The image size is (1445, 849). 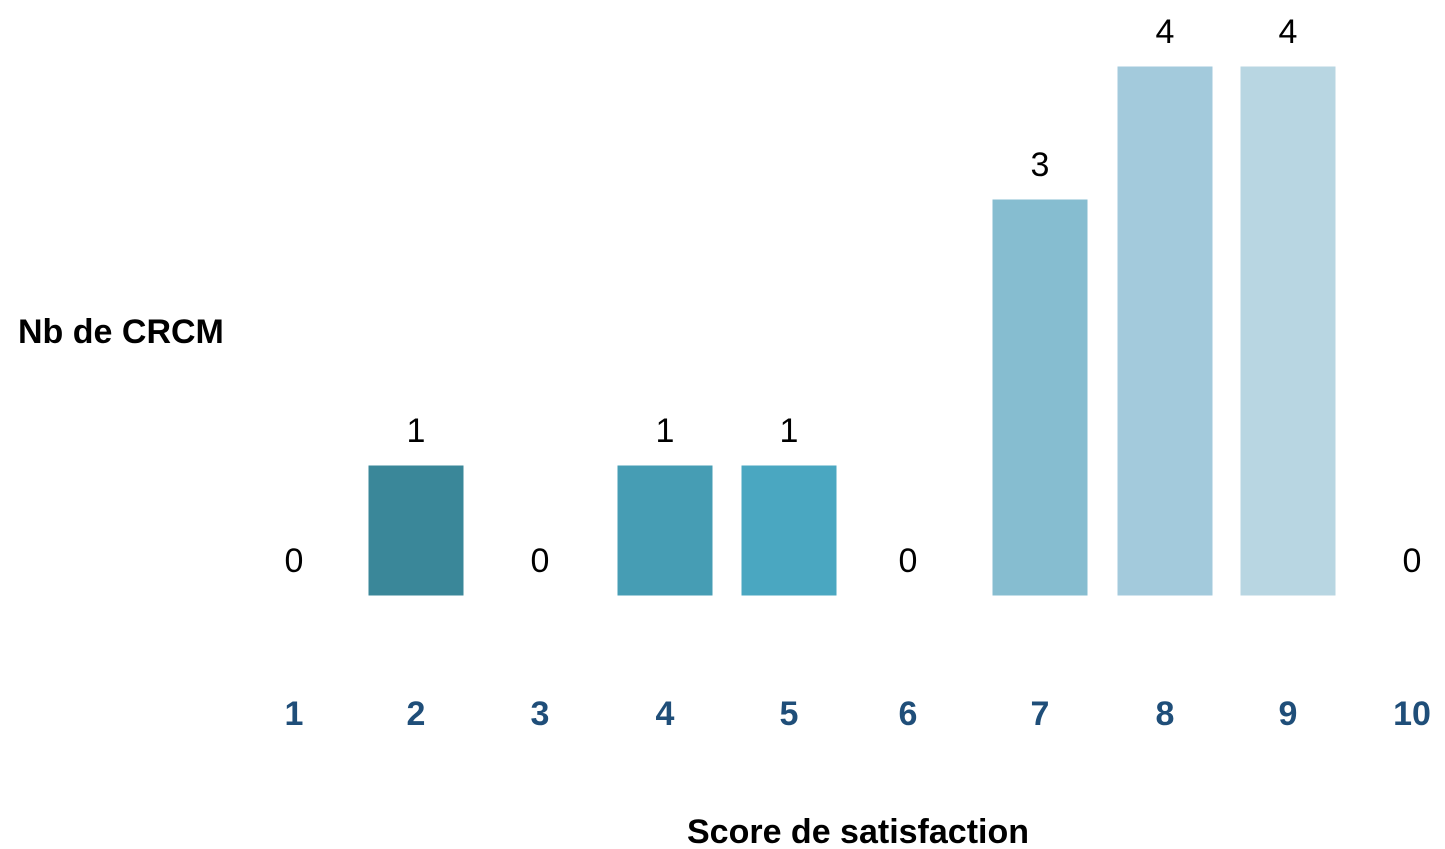 What do you see at coordinates (1165, 32) in the screenshot?
I see `data-label-8: 4` at bounding box center [1165, 32].